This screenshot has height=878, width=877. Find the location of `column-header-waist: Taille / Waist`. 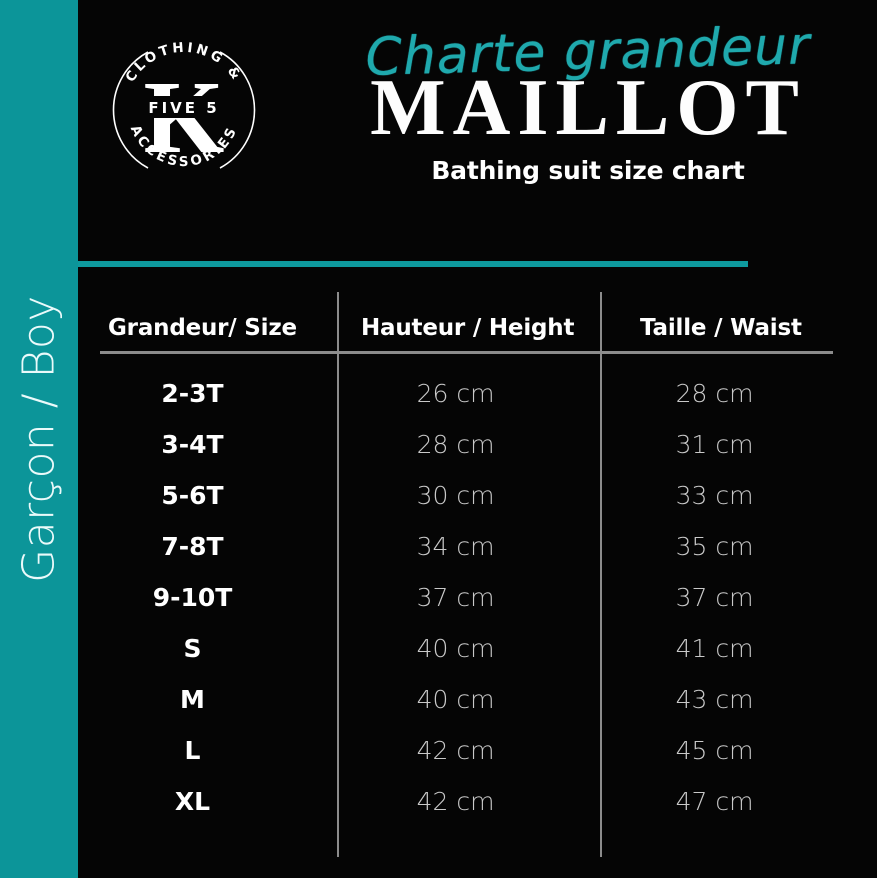

column-header-waist: Taille / Waist is located at coordinates (721, 328).